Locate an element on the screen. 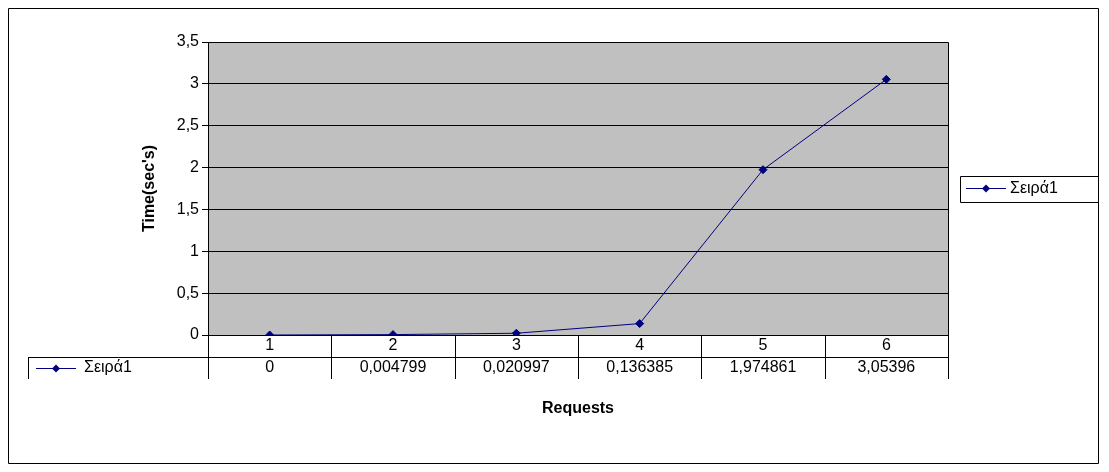  x-tick-label: 4 is located at coordinates (640, 345).